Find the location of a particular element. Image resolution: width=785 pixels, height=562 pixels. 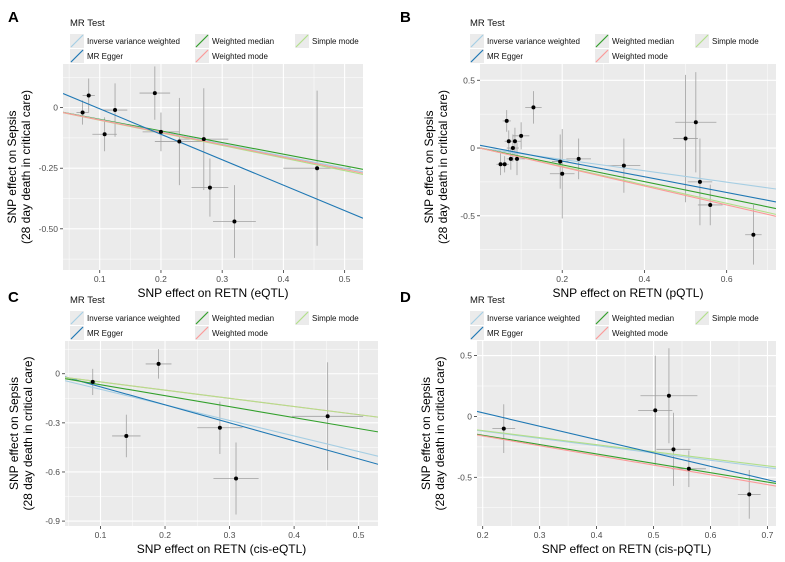

y-tick-label: 0 is located at coordinates (57, 374).